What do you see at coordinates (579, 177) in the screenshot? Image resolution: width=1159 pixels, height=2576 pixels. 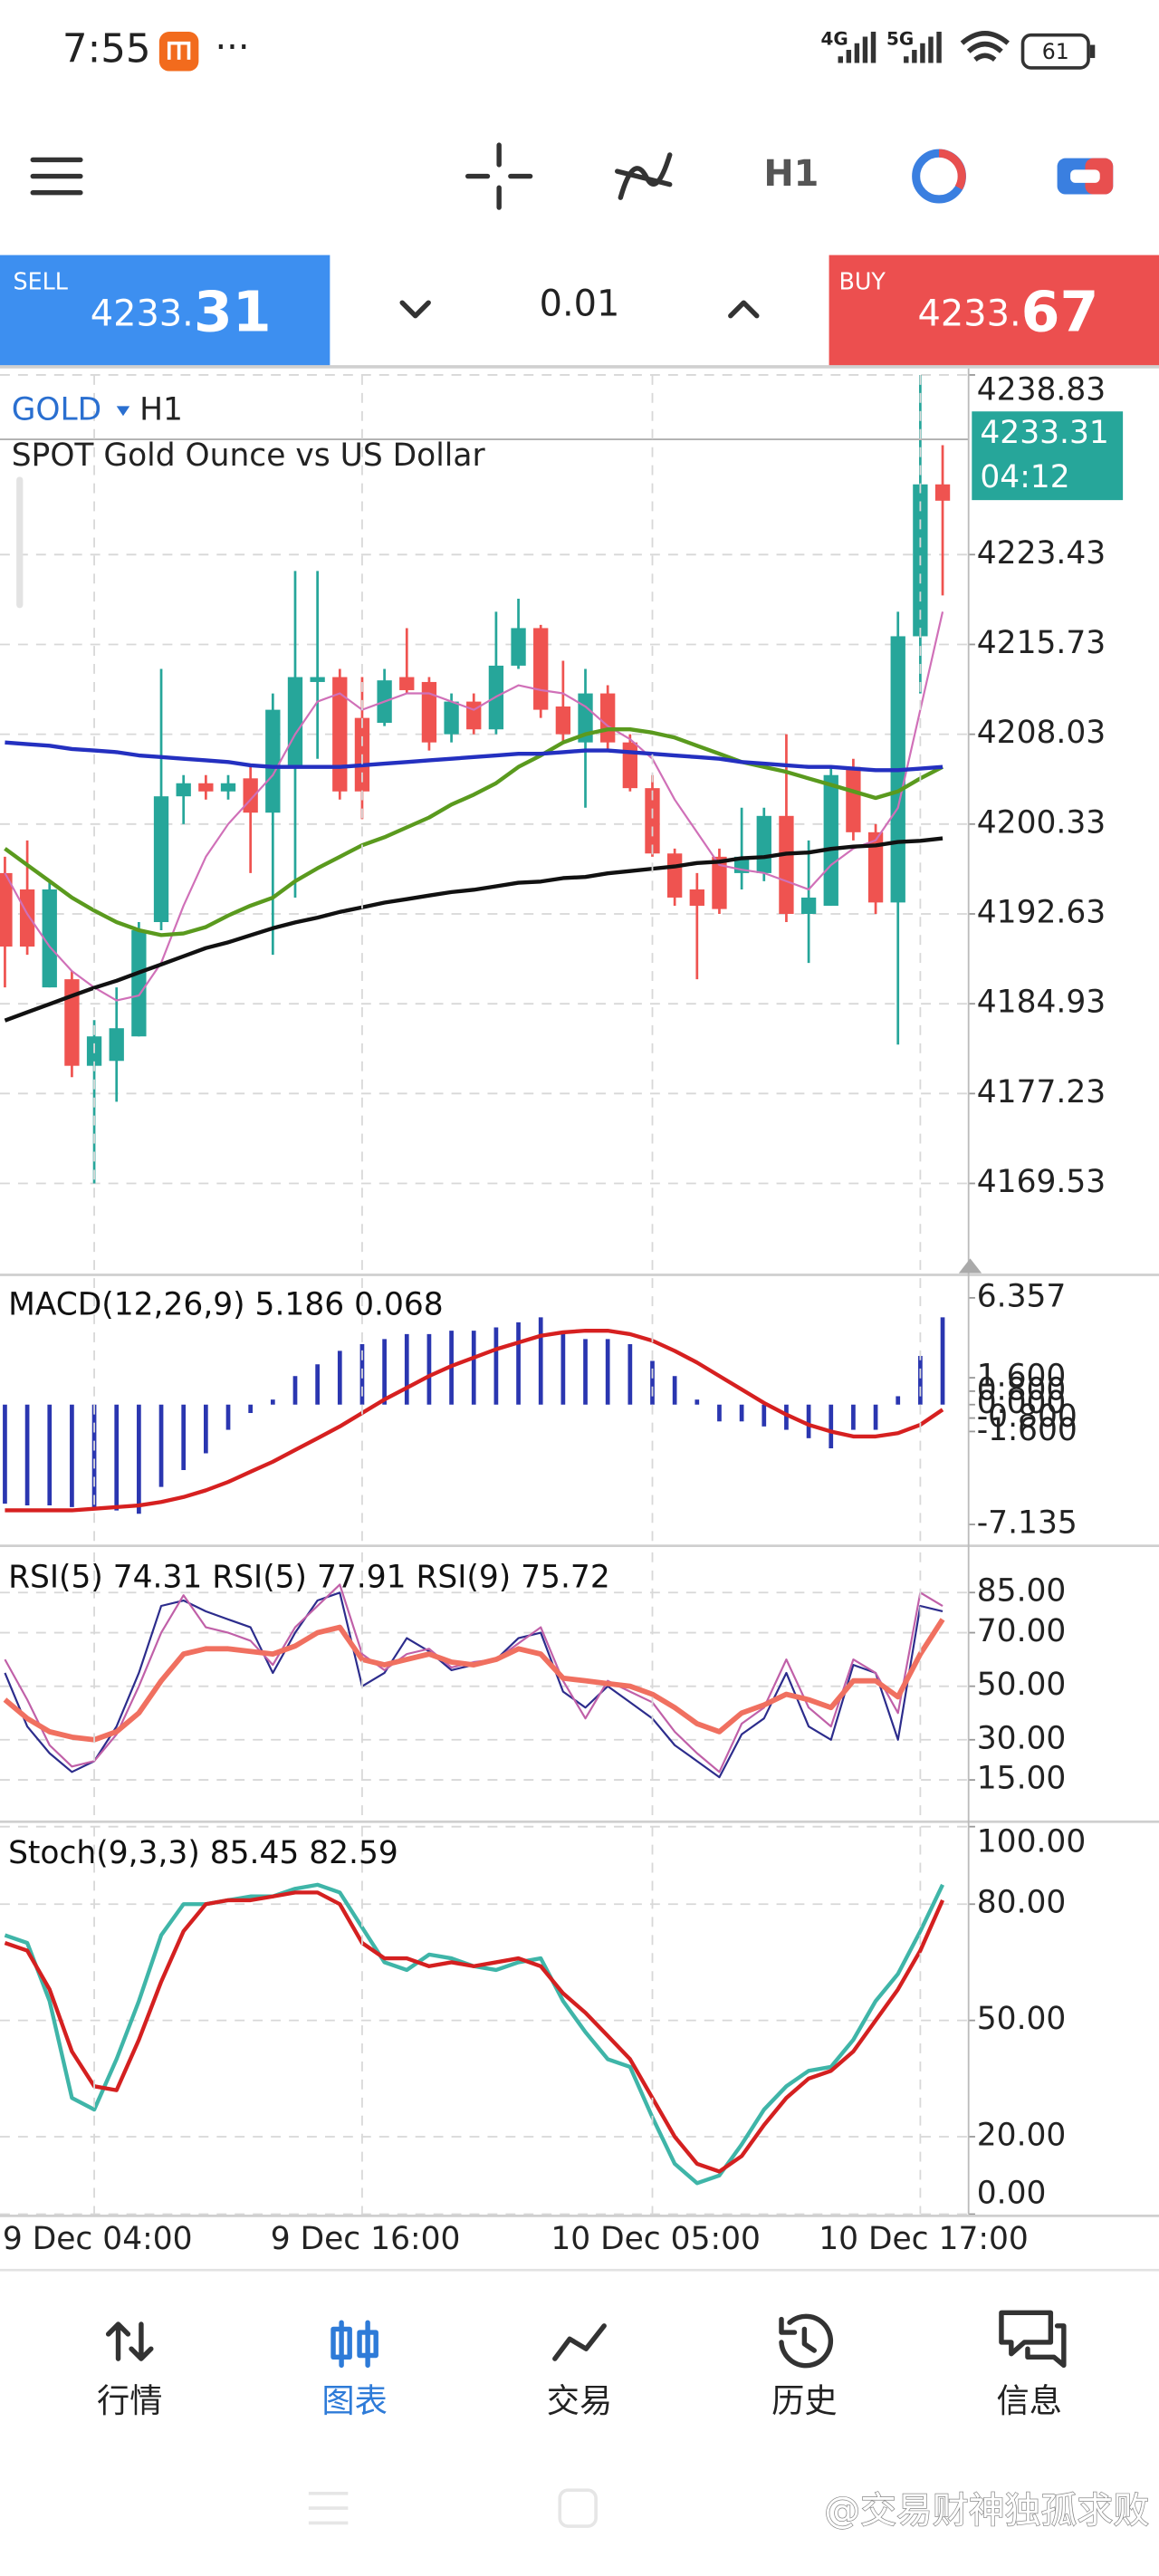 I see `toolbar` at bounding box center [579, 177].